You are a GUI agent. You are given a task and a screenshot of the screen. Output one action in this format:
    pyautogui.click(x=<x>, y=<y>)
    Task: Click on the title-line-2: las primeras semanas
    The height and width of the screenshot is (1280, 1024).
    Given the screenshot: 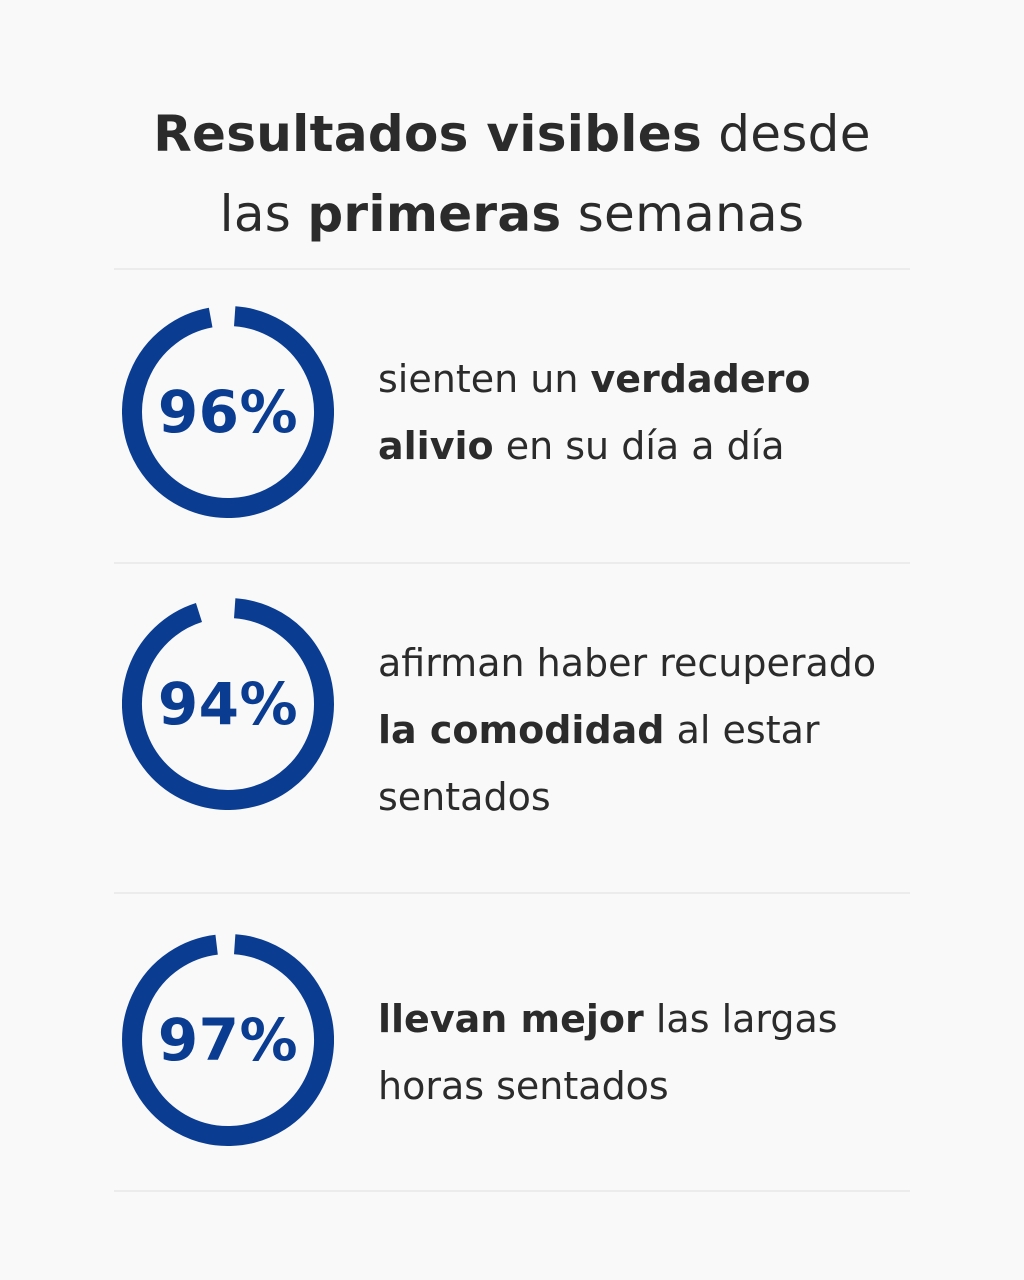 What is the action you would take?
    pyautogui.click(x=512, y=214)
    